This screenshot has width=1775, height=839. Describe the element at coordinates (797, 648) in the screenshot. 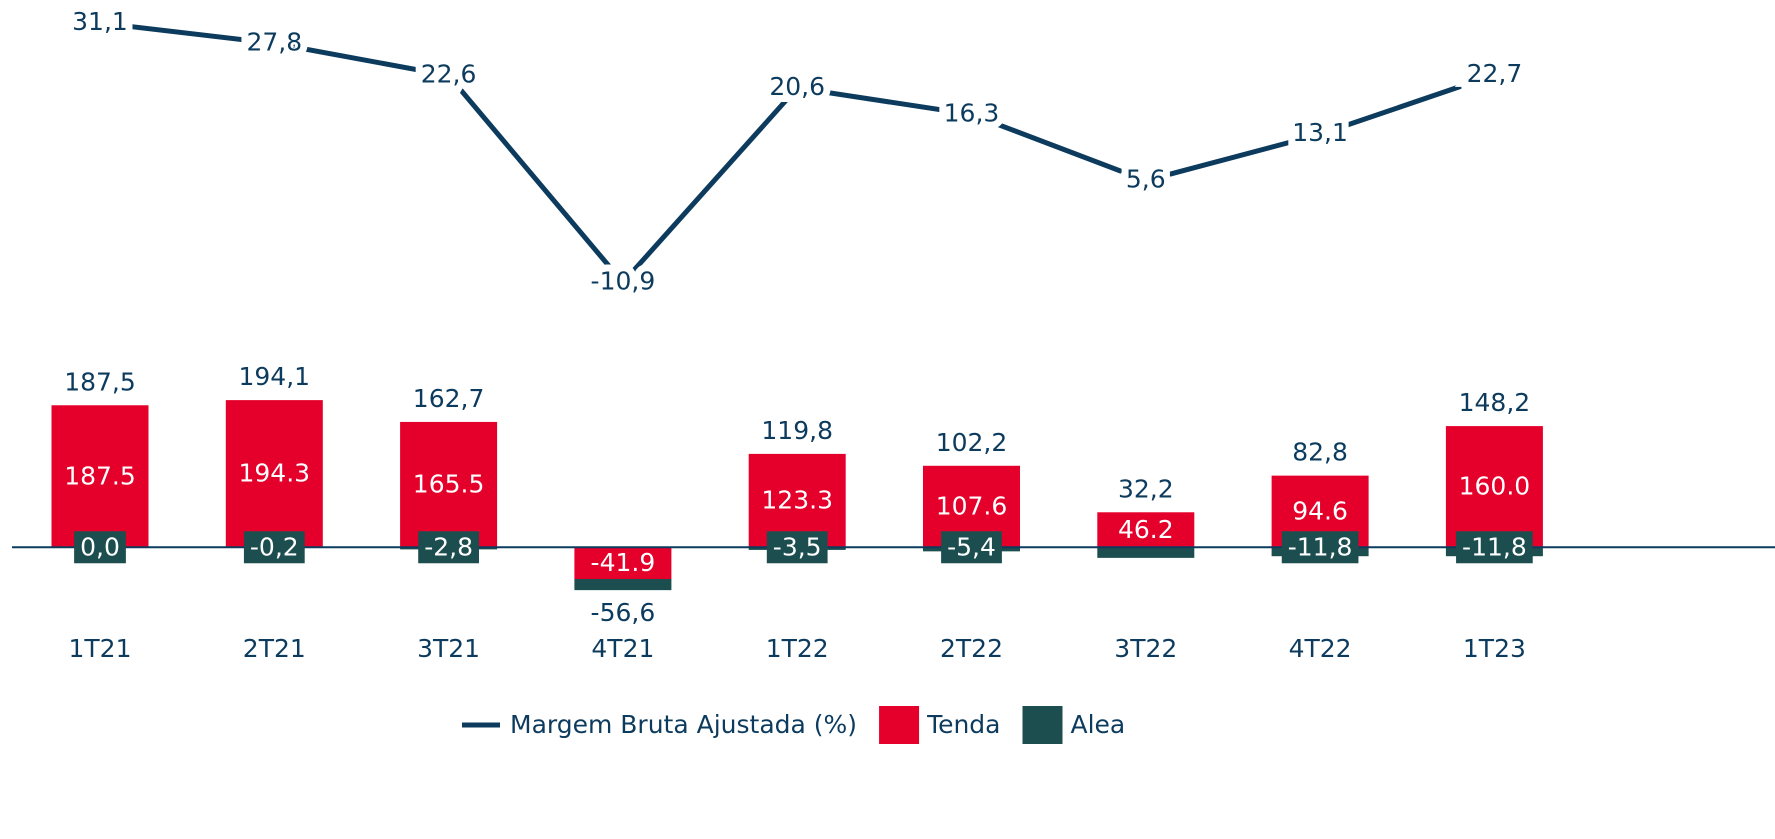

I see `x-tick-label: 1T22` at that location.